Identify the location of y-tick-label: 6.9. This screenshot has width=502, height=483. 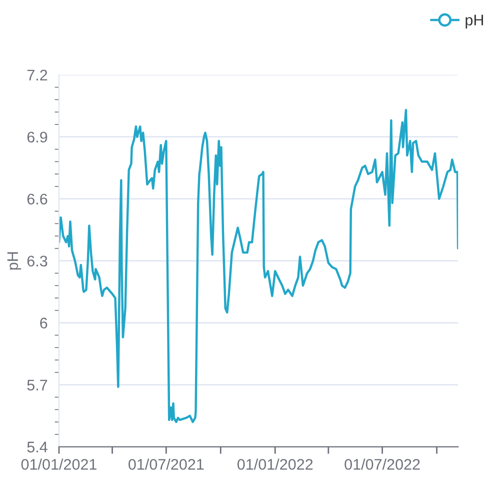
(37, 137).